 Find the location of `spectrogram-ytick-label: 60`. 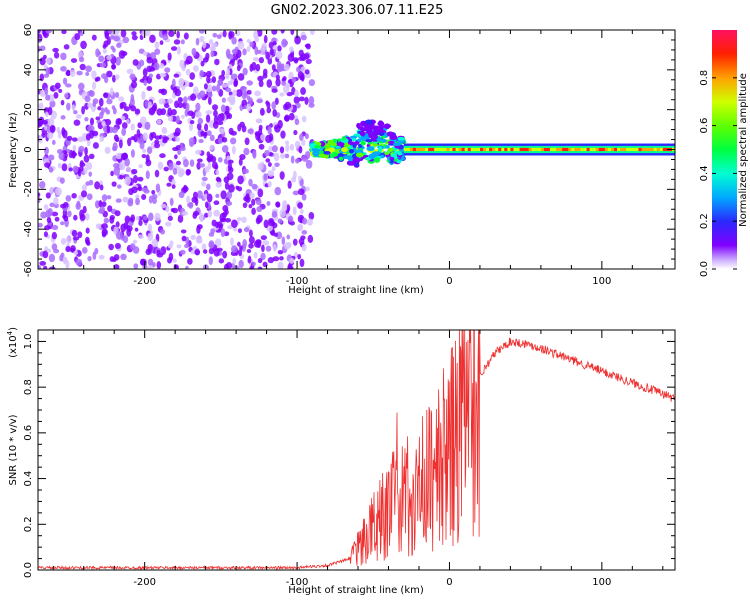

spectrogram-ytick-label: 60 is located at coordinates (28, 30).